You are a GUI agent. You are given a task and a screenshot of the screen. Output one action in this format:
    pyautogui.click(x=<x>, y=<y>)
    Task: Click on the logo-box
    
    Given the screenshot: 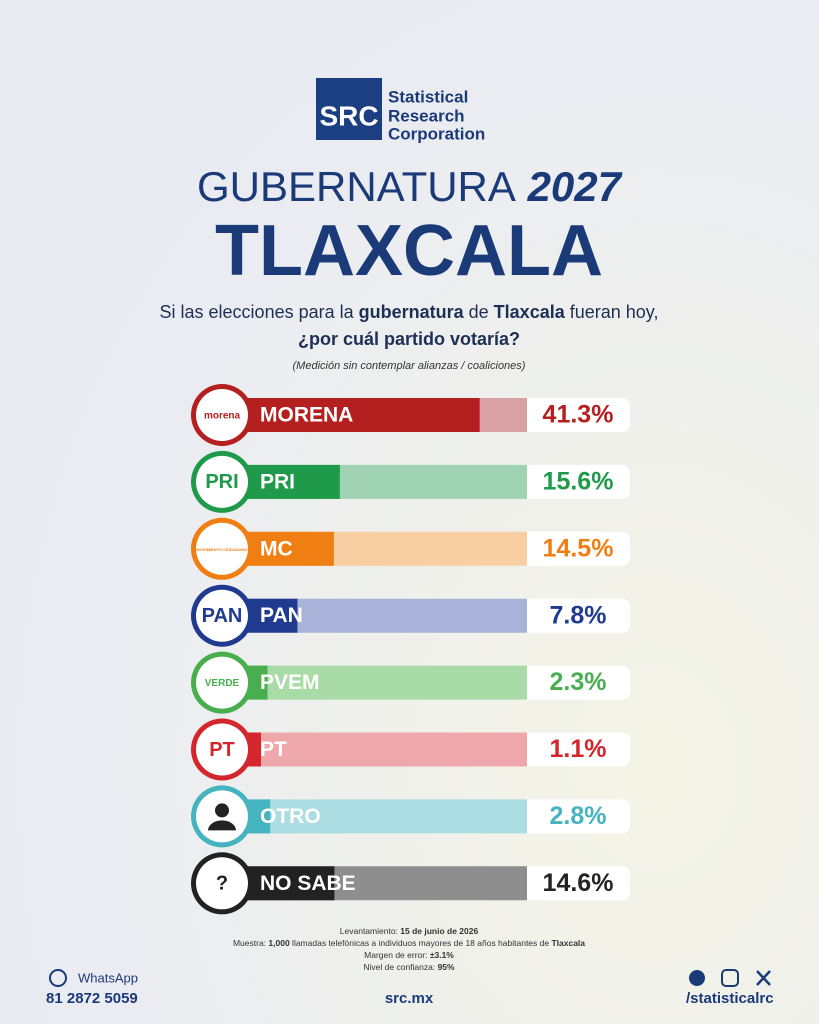 What is the action you would take?
    pyautogui.click(x=349, y=109)
    